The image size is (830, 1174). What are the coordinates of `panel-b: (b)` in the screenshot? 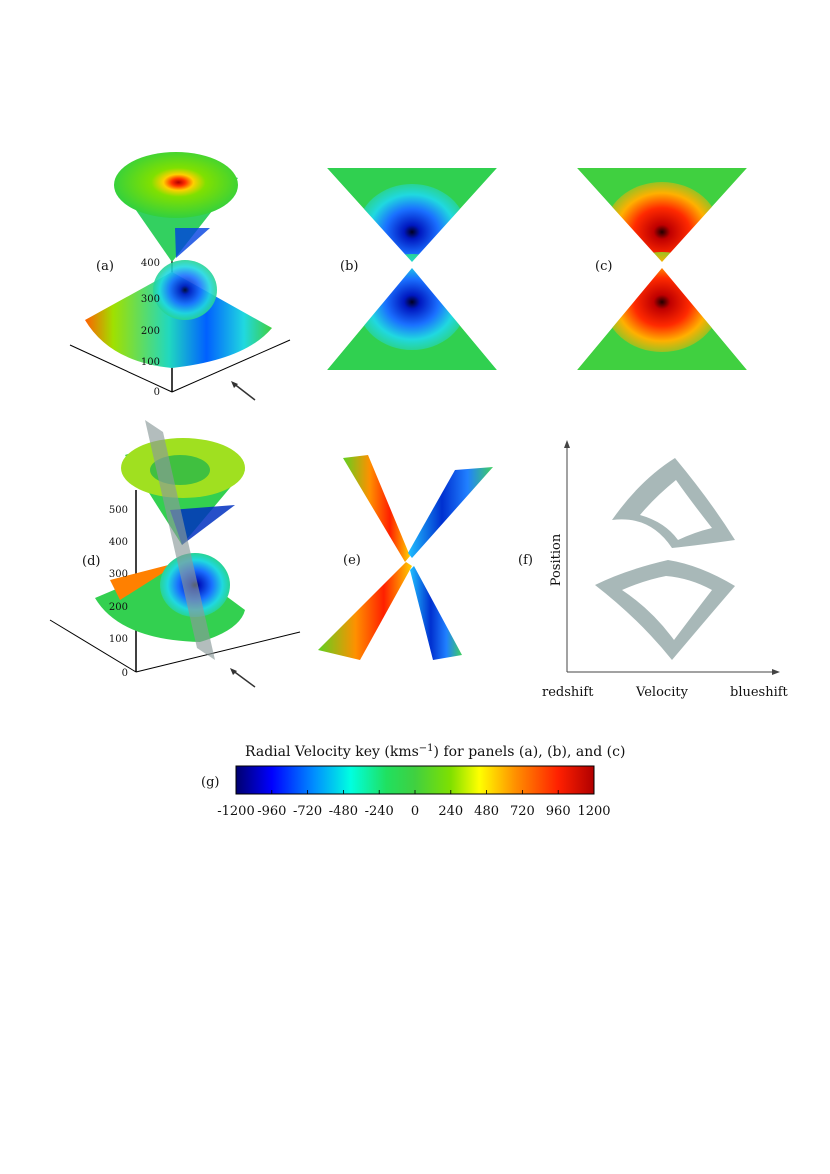 It's located at (412, 269).